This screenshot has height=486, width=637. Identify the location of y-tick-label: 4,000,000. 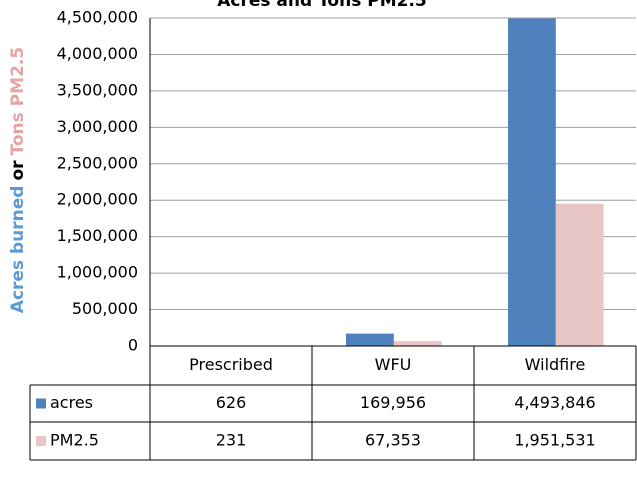
(97, 53).